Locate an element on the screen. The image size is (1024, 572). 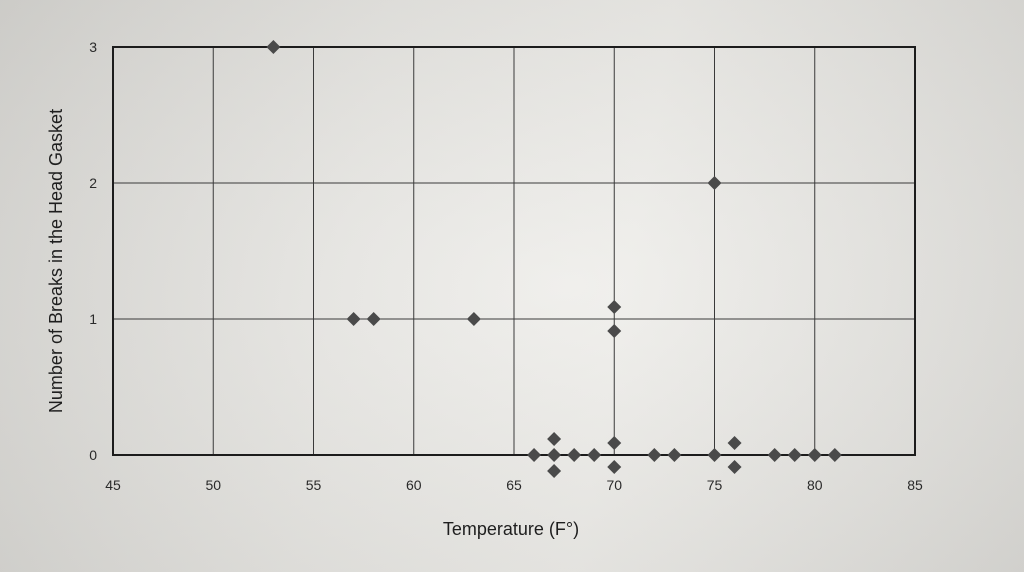
y-tick-label: 0 is located at coordinates (93, 455).